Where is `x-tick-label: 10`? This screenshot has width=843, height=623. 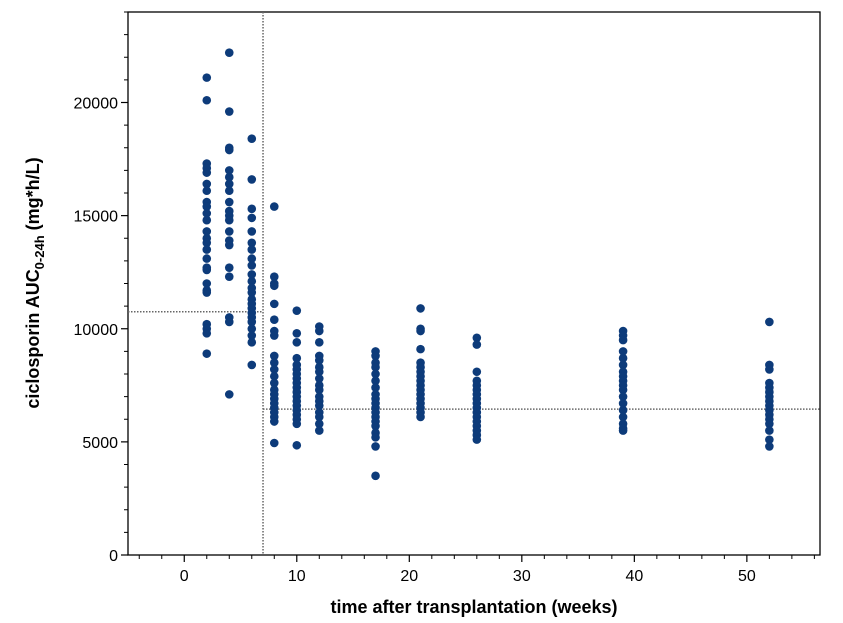 x-tick-label: 10 is located at coordinates (297, 576).